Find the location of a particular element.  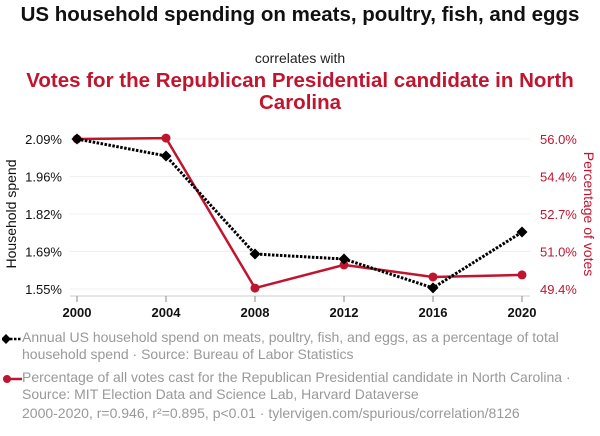

left-tick-label: 2.09% is located at coordinates (43, 139).